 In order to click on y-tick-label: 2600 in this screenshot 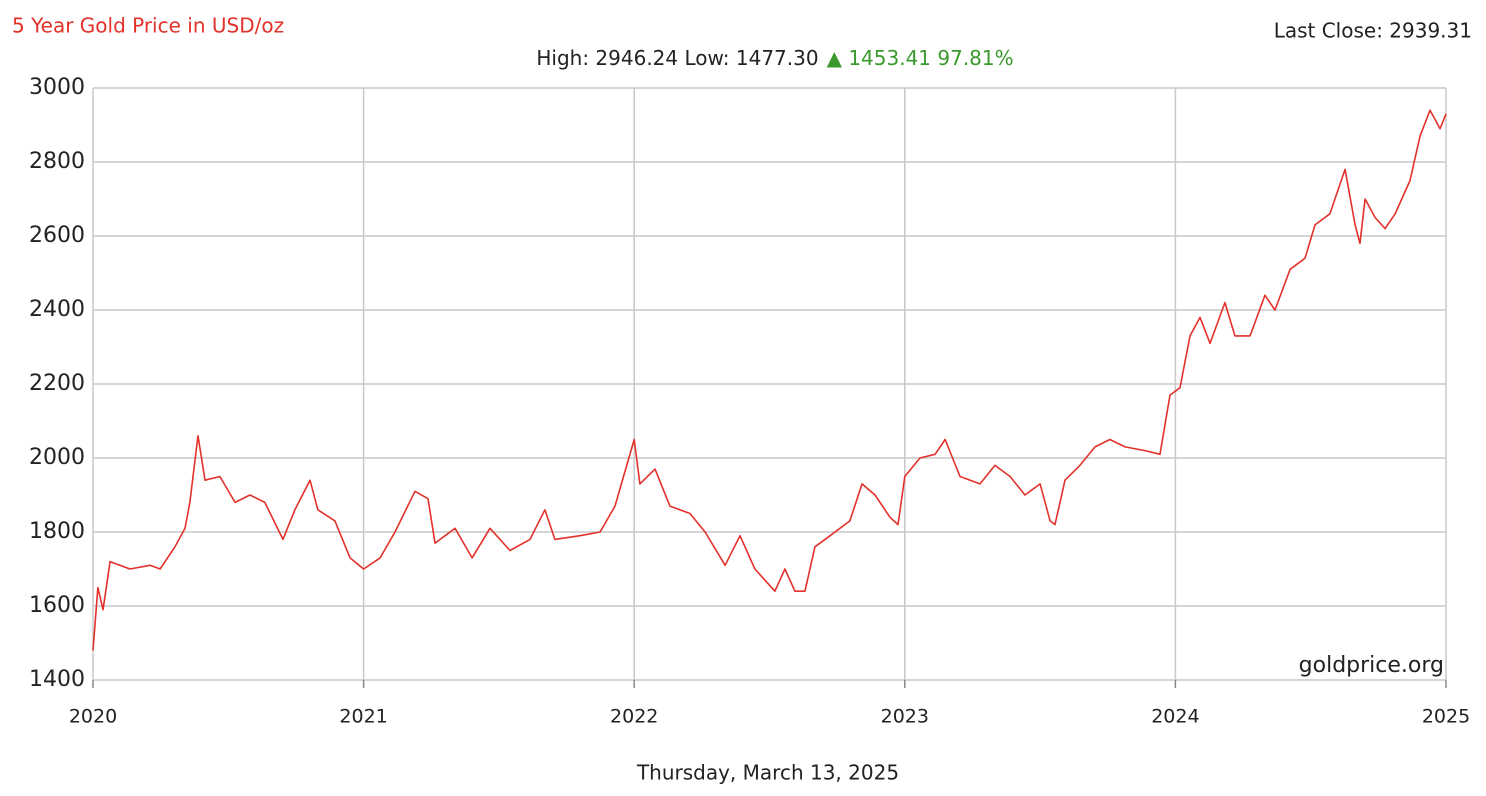, I will do `click(57, 235)`.